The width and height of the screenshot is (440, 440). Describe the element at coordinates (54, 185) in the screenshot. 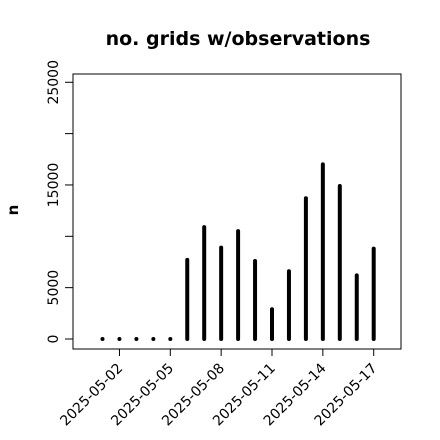

I see `y-tick-label: 15000` at that location.